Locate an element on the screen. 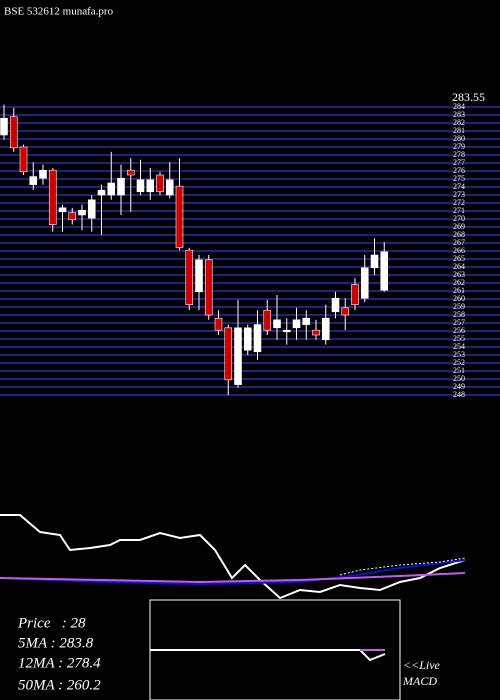  y-tick-label: 264 is located at coordinates (459, 266).